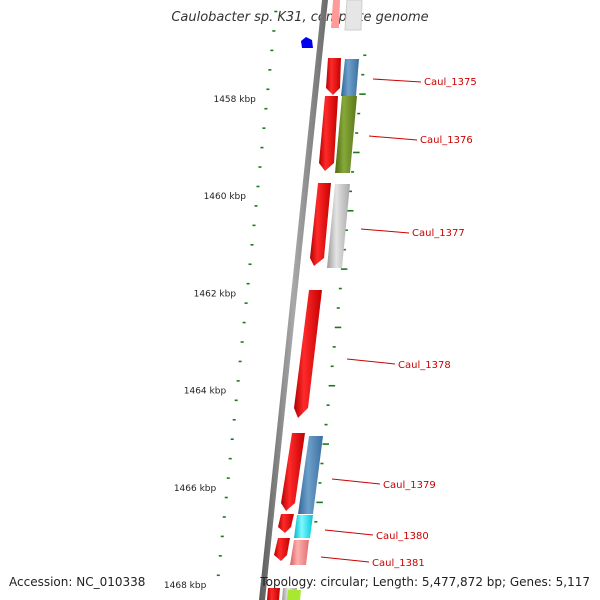  Describe the element at coordinates (350, 77) in the screenshot. I see `gene-caul-1375-bar` at that location.